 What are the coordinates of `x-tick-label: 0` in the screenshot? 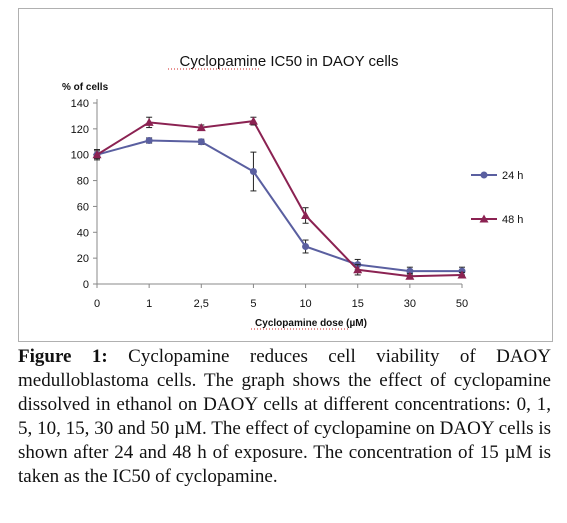 It's located at (97, 304).